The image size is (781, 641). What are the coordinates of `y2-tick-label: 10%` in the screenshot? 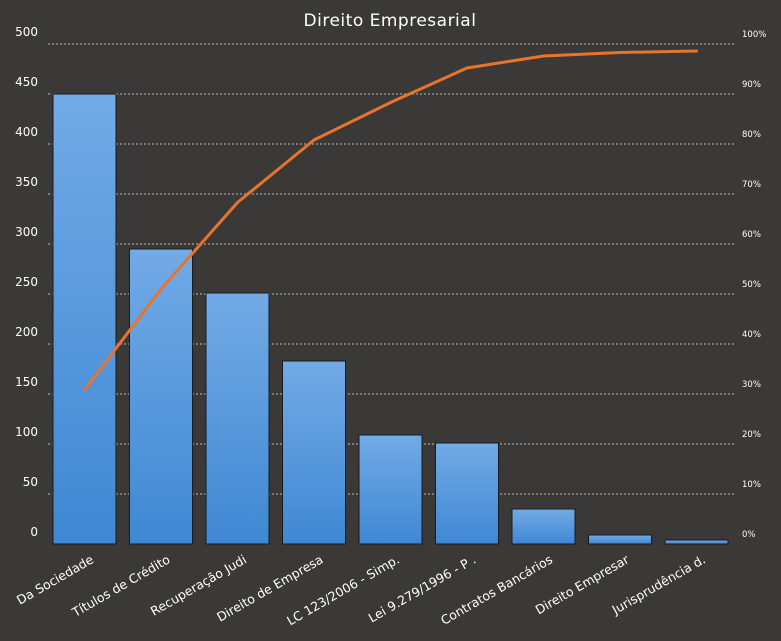 It's located at (751, 485).